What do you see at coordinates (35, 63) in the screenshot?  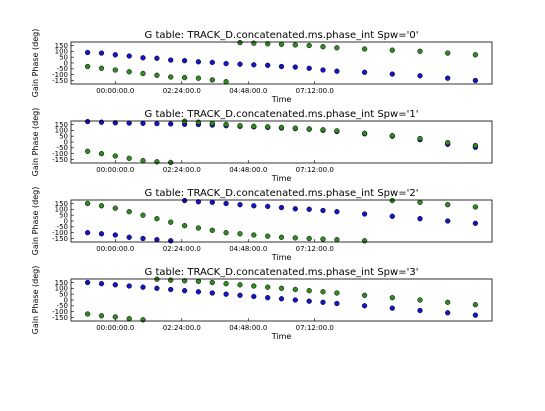 I see `y-axis-label: Gain Phase (deg)` at bounding box center [35, 63].